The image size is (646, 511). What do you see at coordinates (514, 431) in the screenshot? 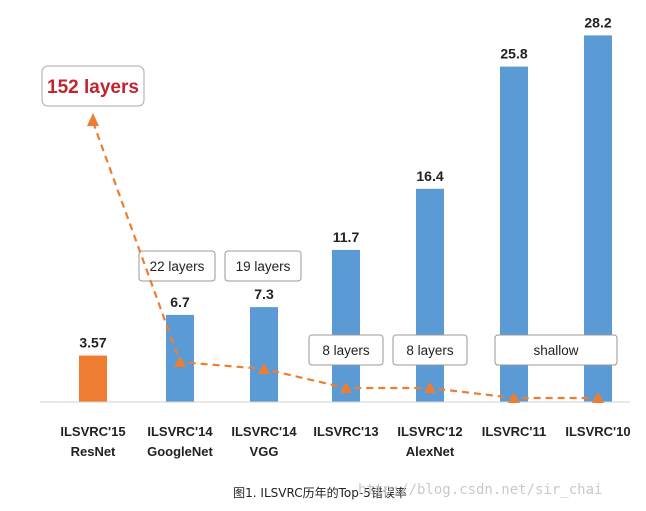
I see `tick-label-5-0: ILSVRC'11` at bounding box center [514, 431].